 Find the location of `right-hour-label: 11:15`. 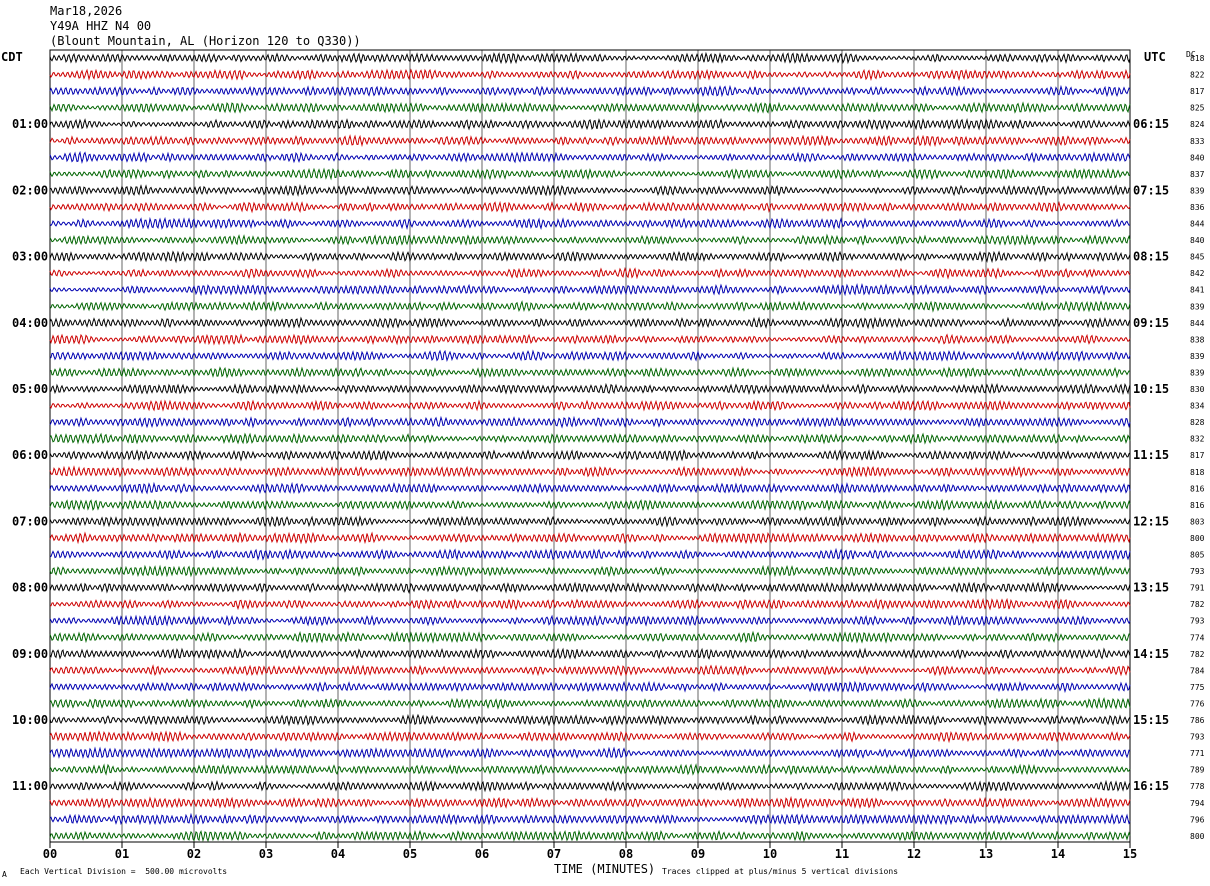

right-hour-label: 11:15 is located at coordinates (1151, 455).